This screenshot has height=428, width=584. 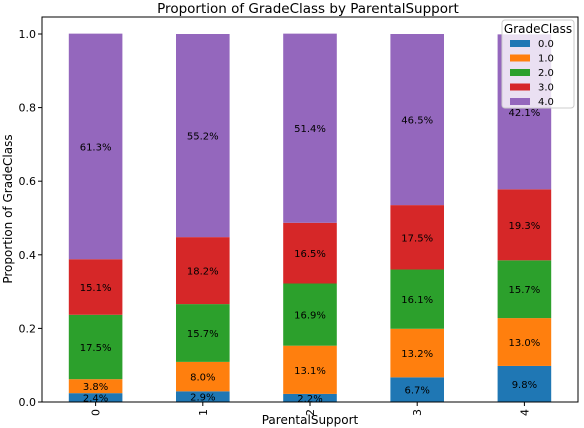 I want to click on data-label: 2.2%, so click(x=309, y=399).